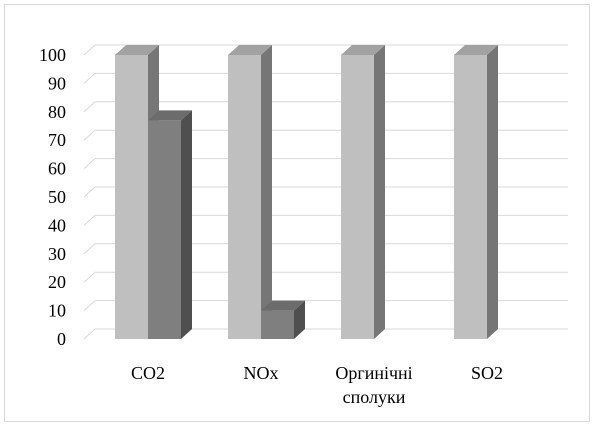 The height and width of the screenshot is (426, 595). What do you see at coordinates (487, 373) in the screenshot?
I see `x-category-label: SO2` at bounding box center [487, 373].